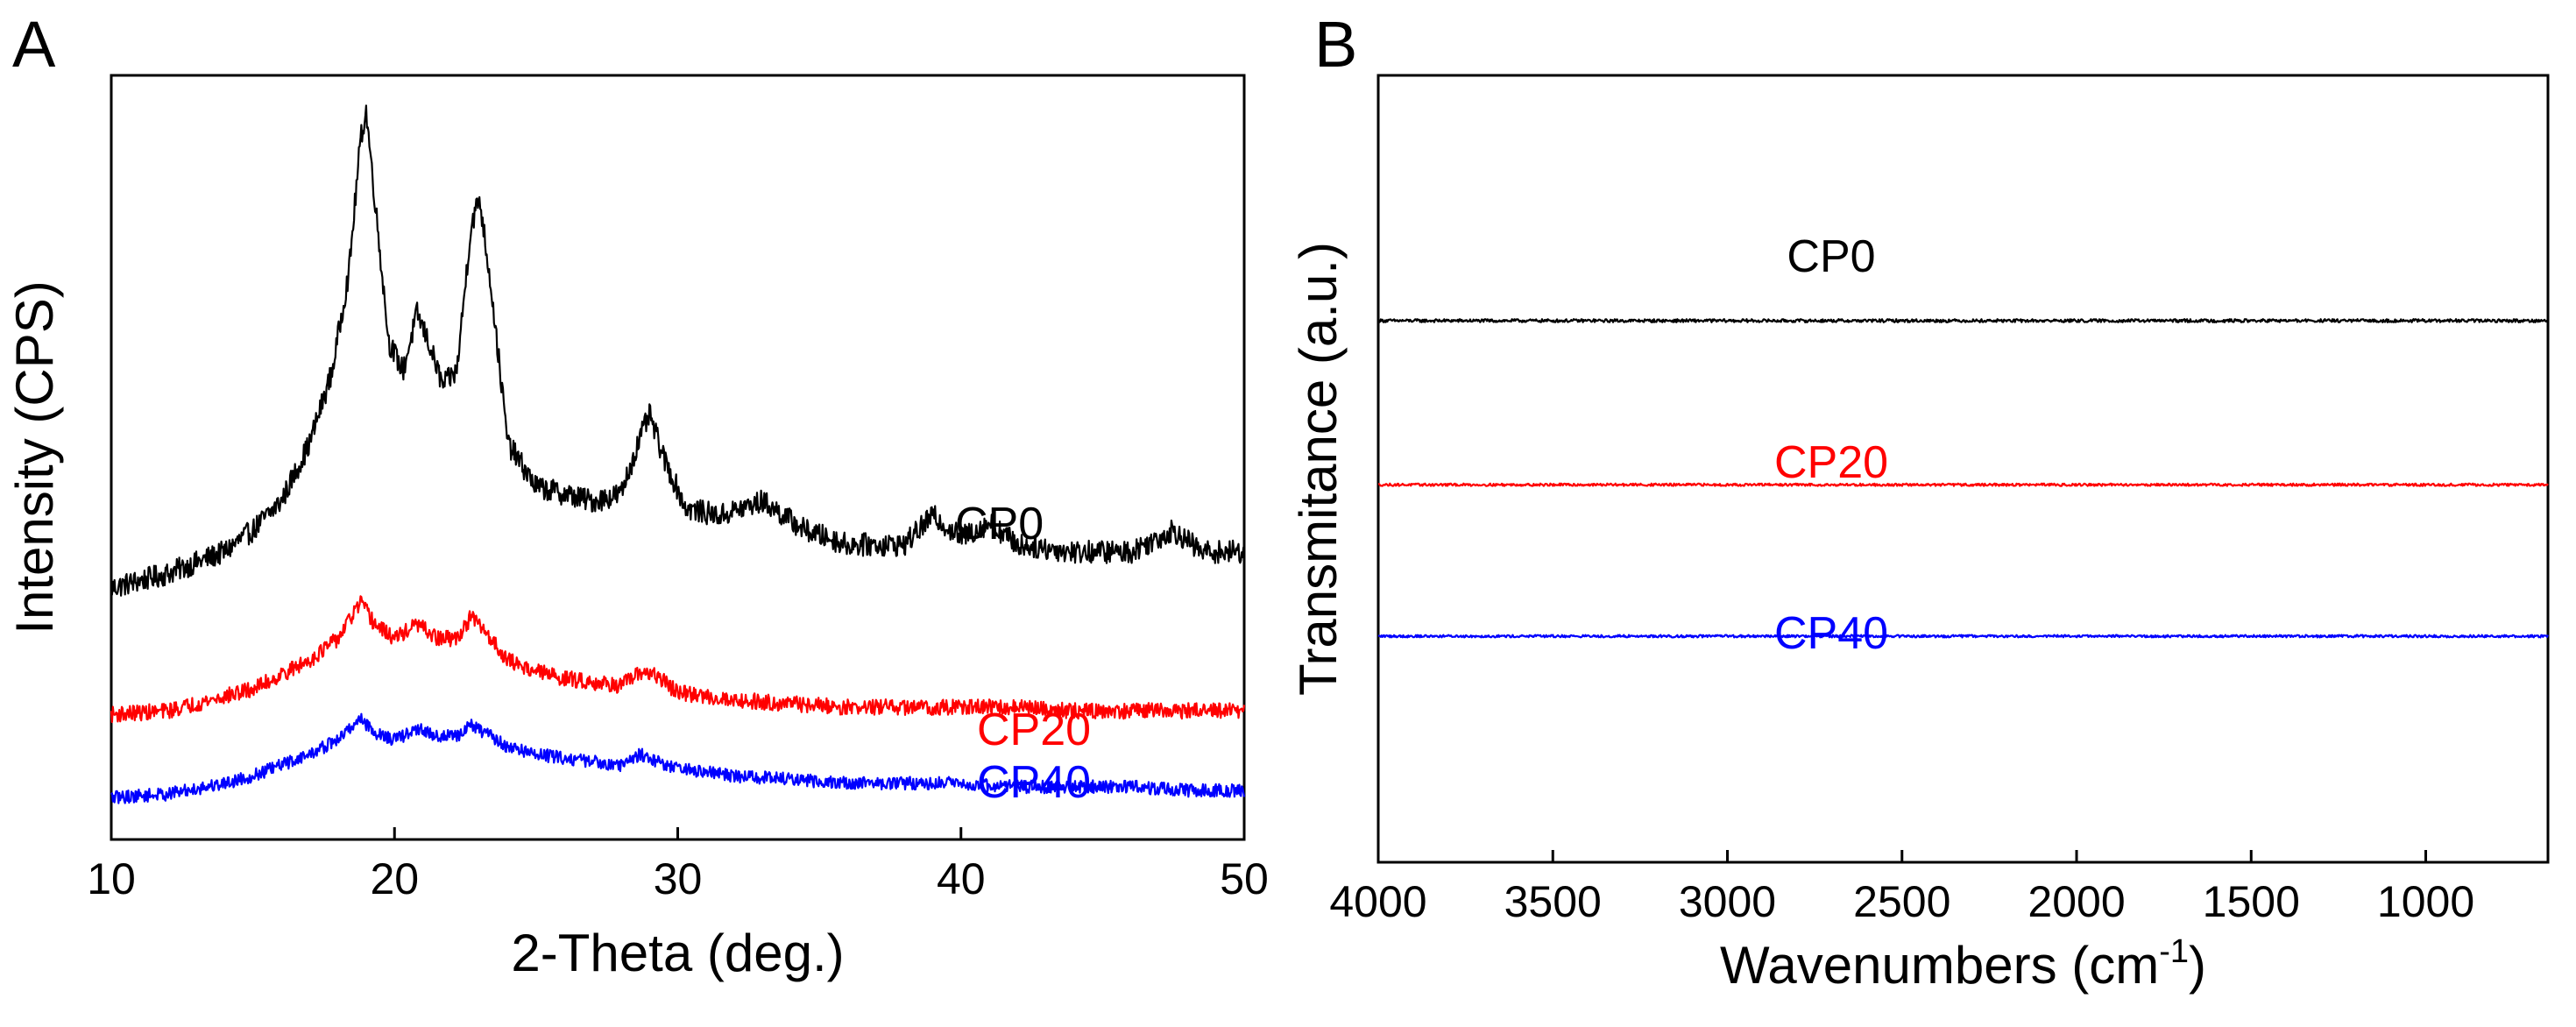 This screenshot has width=2576, height=1027. I want to click on panel-b-label: B, so click(1335, 44).